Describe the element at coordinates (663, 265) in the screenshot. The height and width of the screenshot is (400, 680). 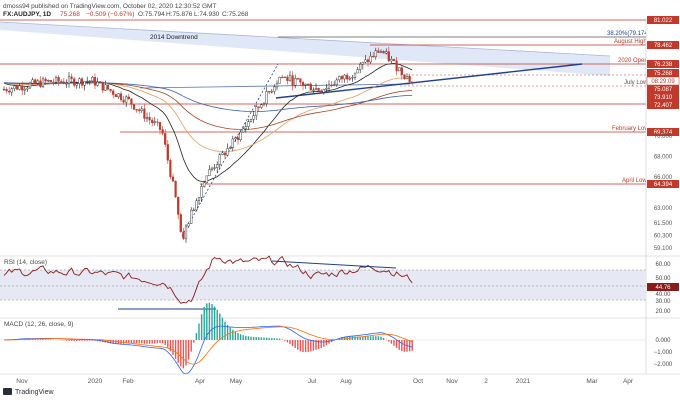
I see `rsi-tick-60: 60.00` at that location.